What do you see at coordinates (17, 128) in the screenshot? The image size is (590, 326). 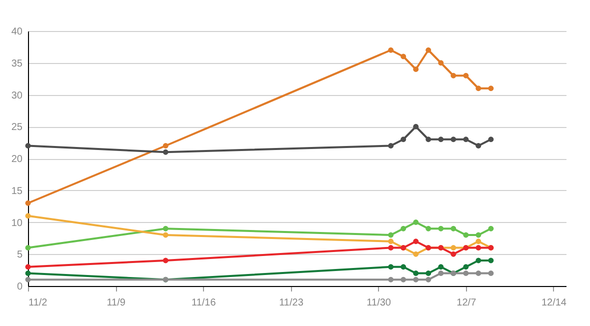 I see `y-tick-label: 25` at bounding box center [17, 128].